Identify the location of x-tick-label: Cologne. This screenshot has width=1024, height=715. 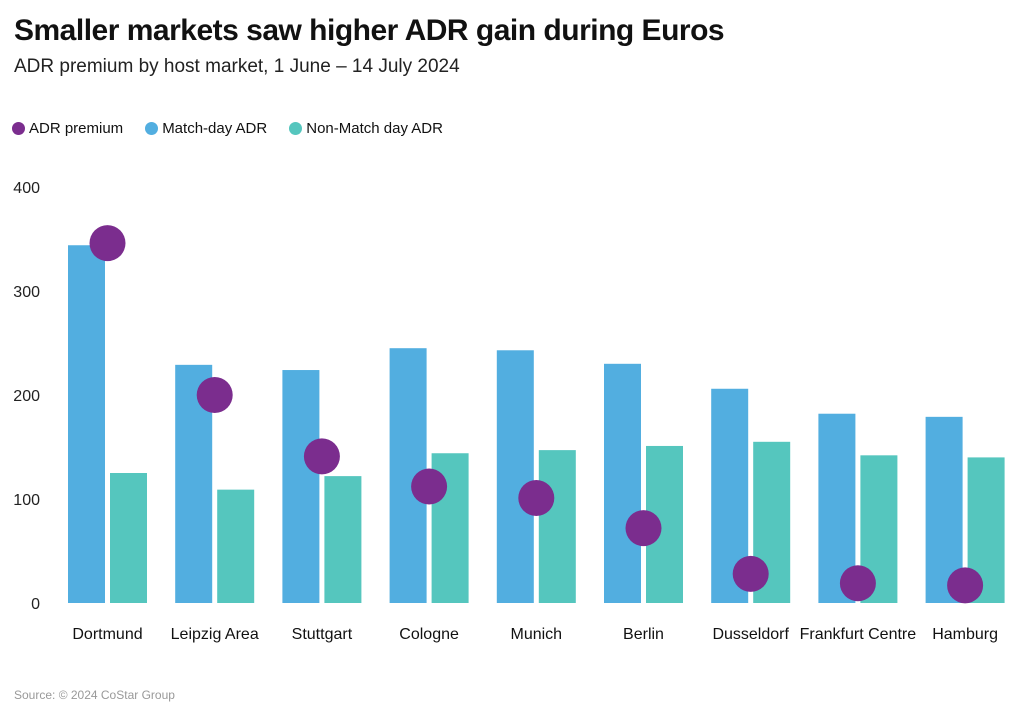
(429, 634).